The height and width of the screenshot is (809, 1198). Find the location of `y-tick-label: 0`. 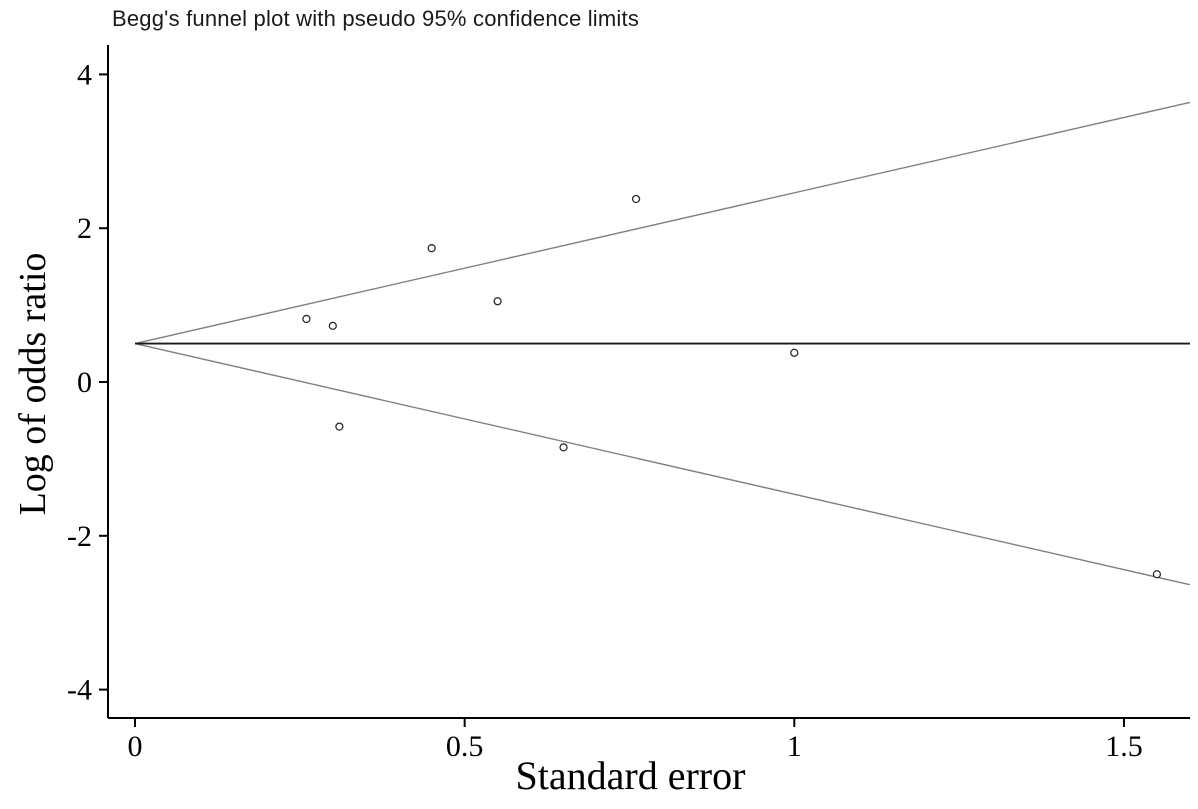

y-tick-label: 0 is located at coordinates (84, 382).